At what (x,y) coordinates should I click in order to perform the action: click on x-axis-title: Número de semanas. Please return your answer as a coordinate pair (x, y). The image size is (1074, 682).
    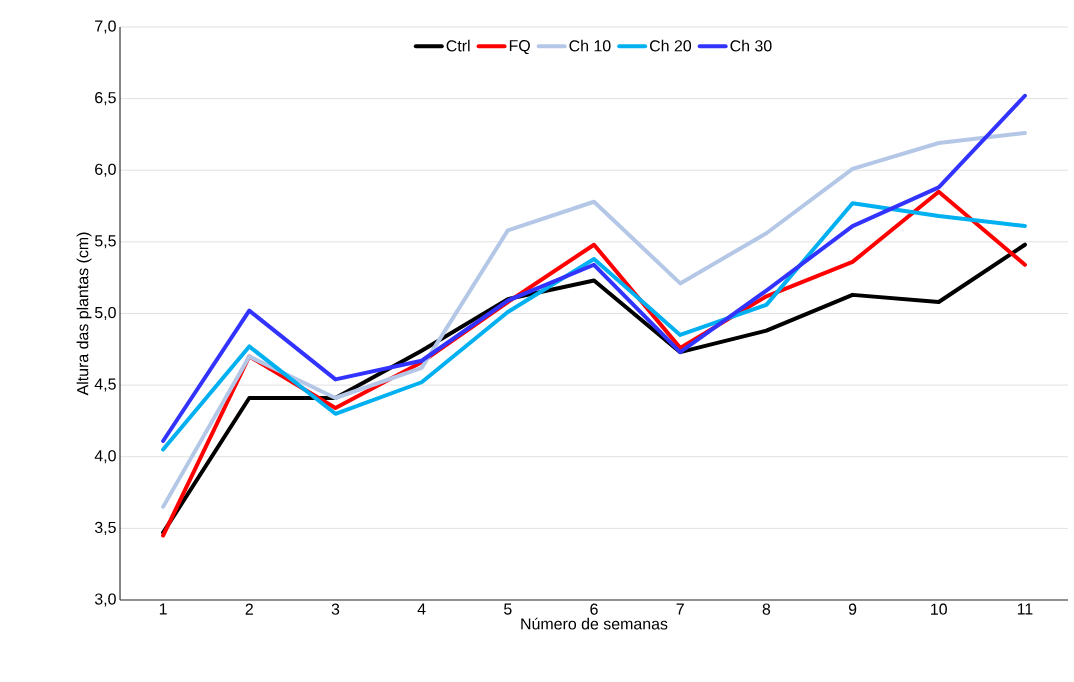
    Looking at the image, I should click on (594, 623).